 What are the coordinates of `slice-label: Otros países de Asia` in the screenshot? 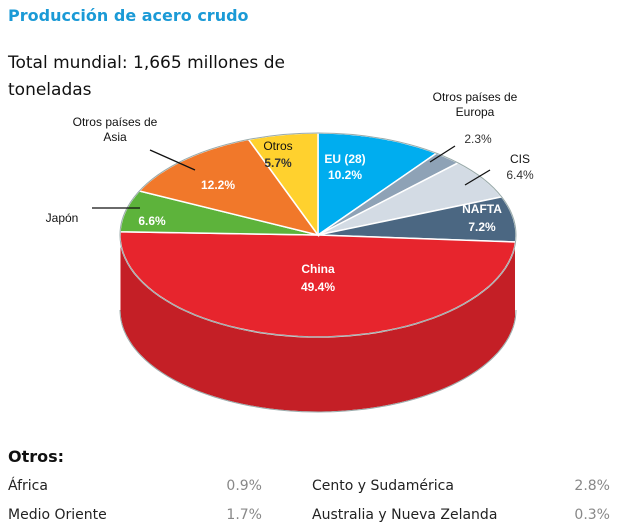 It's located at (115, 129).